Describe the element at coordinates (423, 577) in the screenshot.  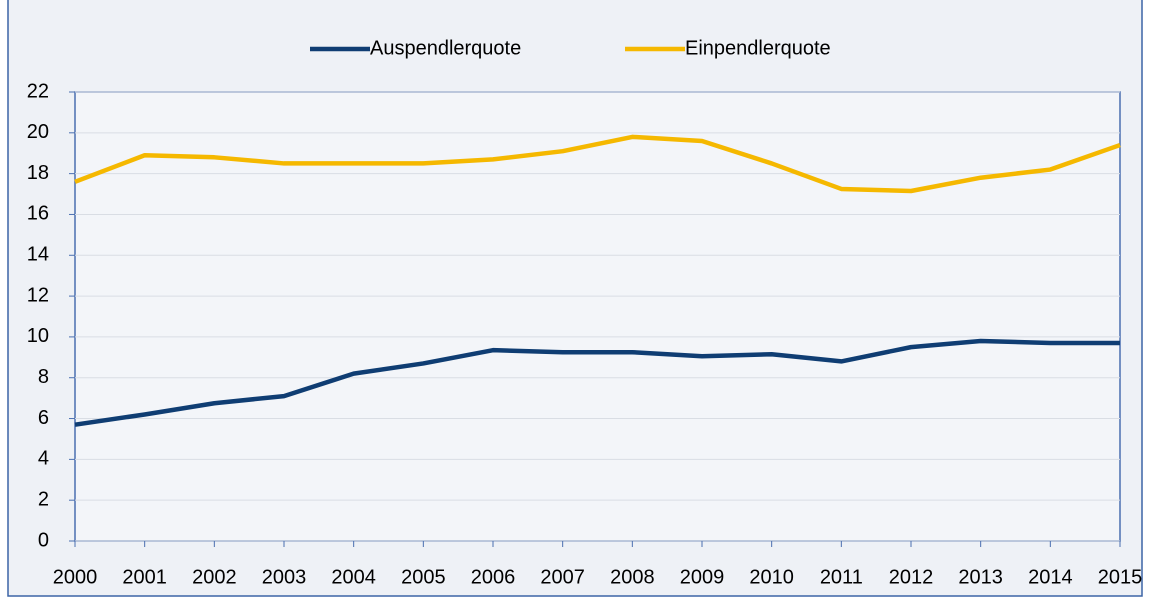
I see `x-tick-label: 2005` at that location.